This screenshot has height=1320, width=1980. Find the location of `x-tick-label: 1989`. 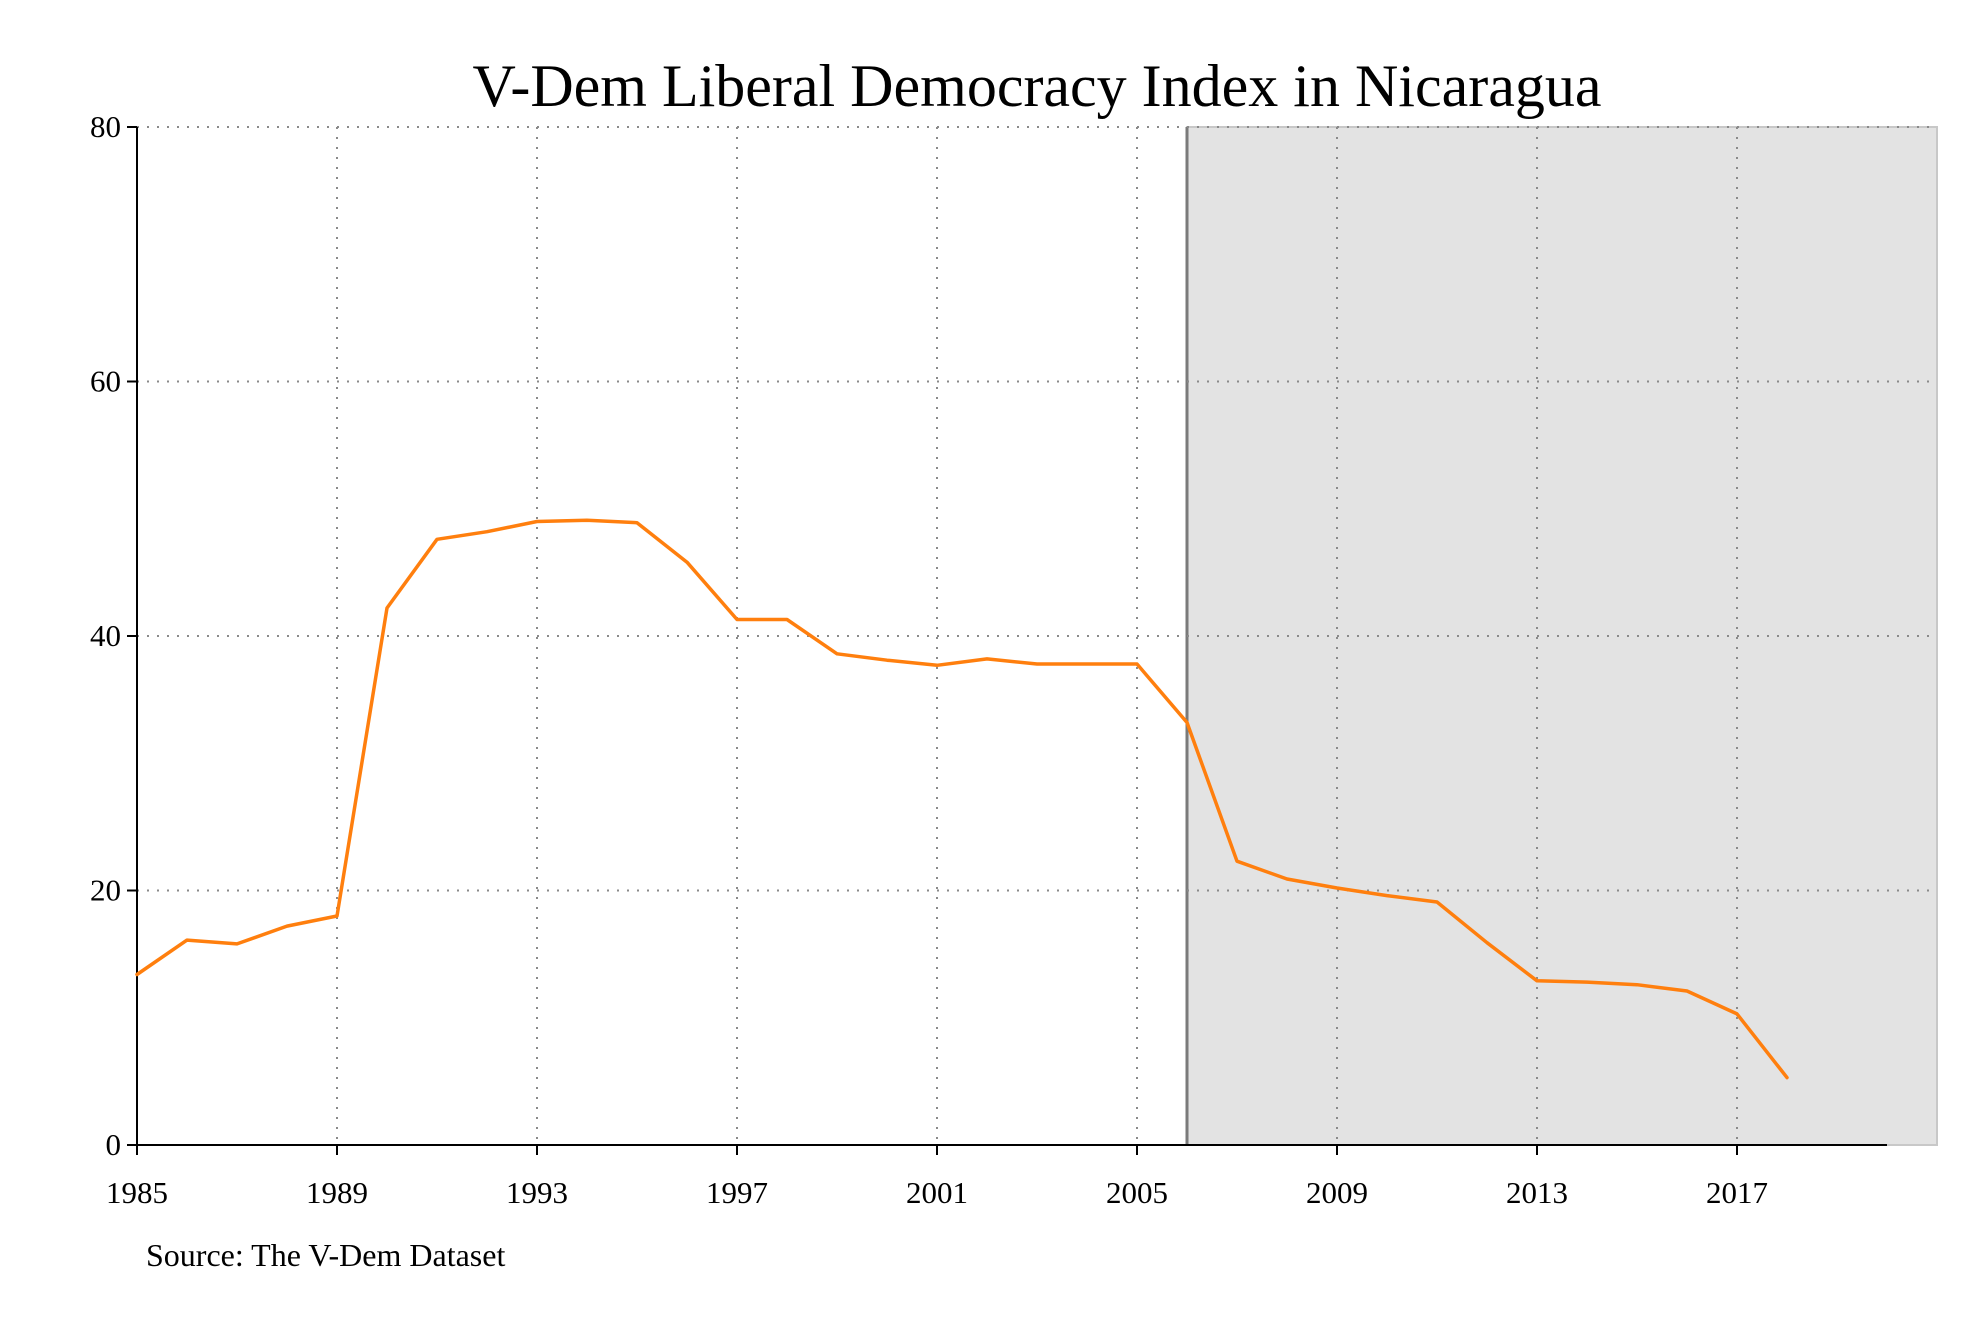

x-tick-label: 1989 is located at coordinates (337, 1192).